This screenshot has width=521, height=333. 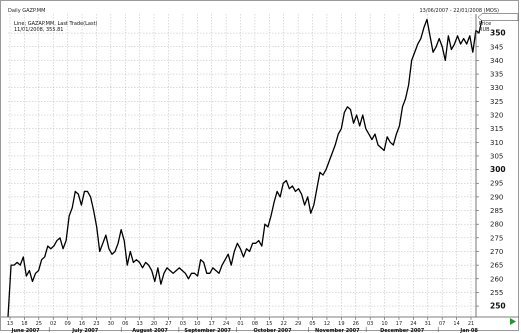 I want to click on y-axis-units-currency: RUB, so click(x=484, y=30).